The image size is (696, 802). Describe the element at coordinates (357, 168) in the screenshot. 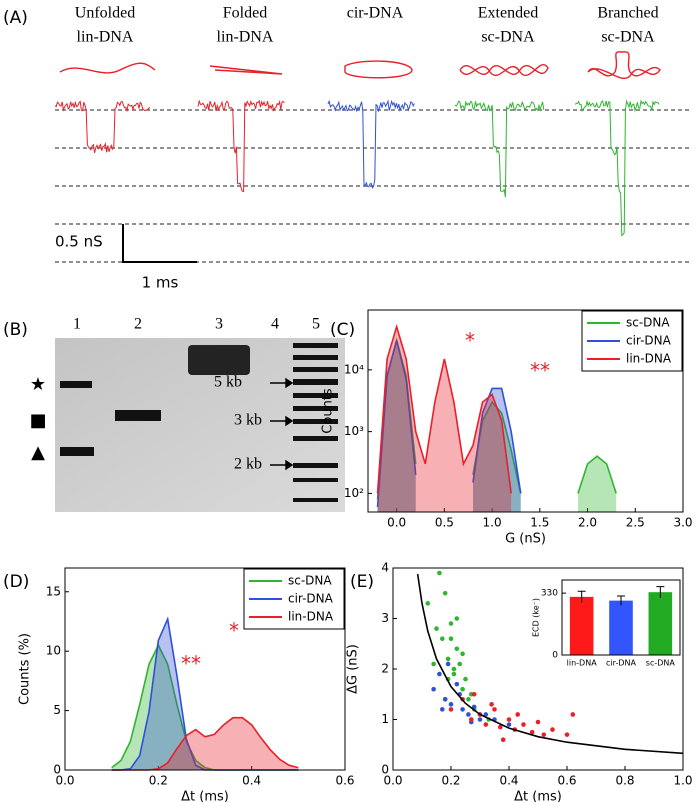

I see `current-traces` at that location.